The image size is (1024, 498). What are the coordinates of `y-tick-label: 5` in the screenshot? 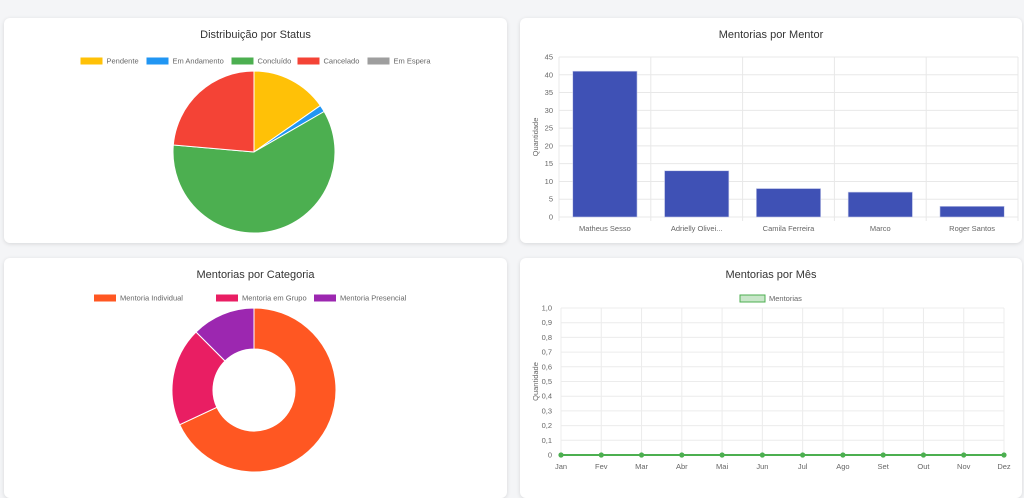 It's located at (551, 199).